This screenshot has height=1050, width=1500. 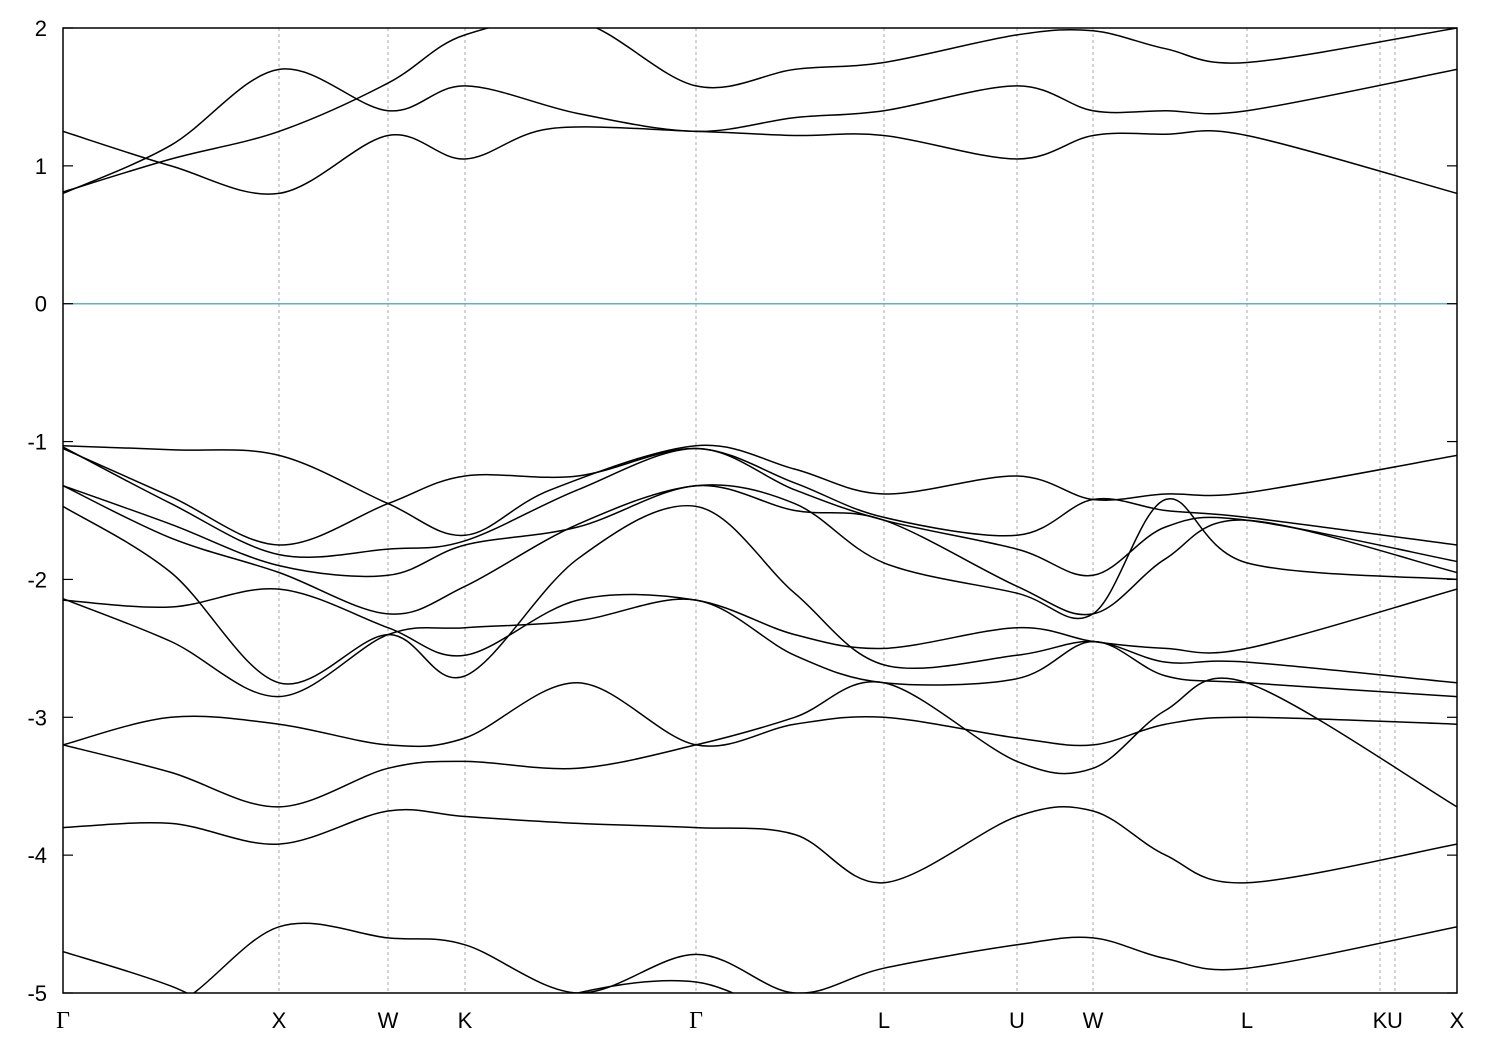 I want to click on y-tick-label: -4, so click(x=37, y=855).